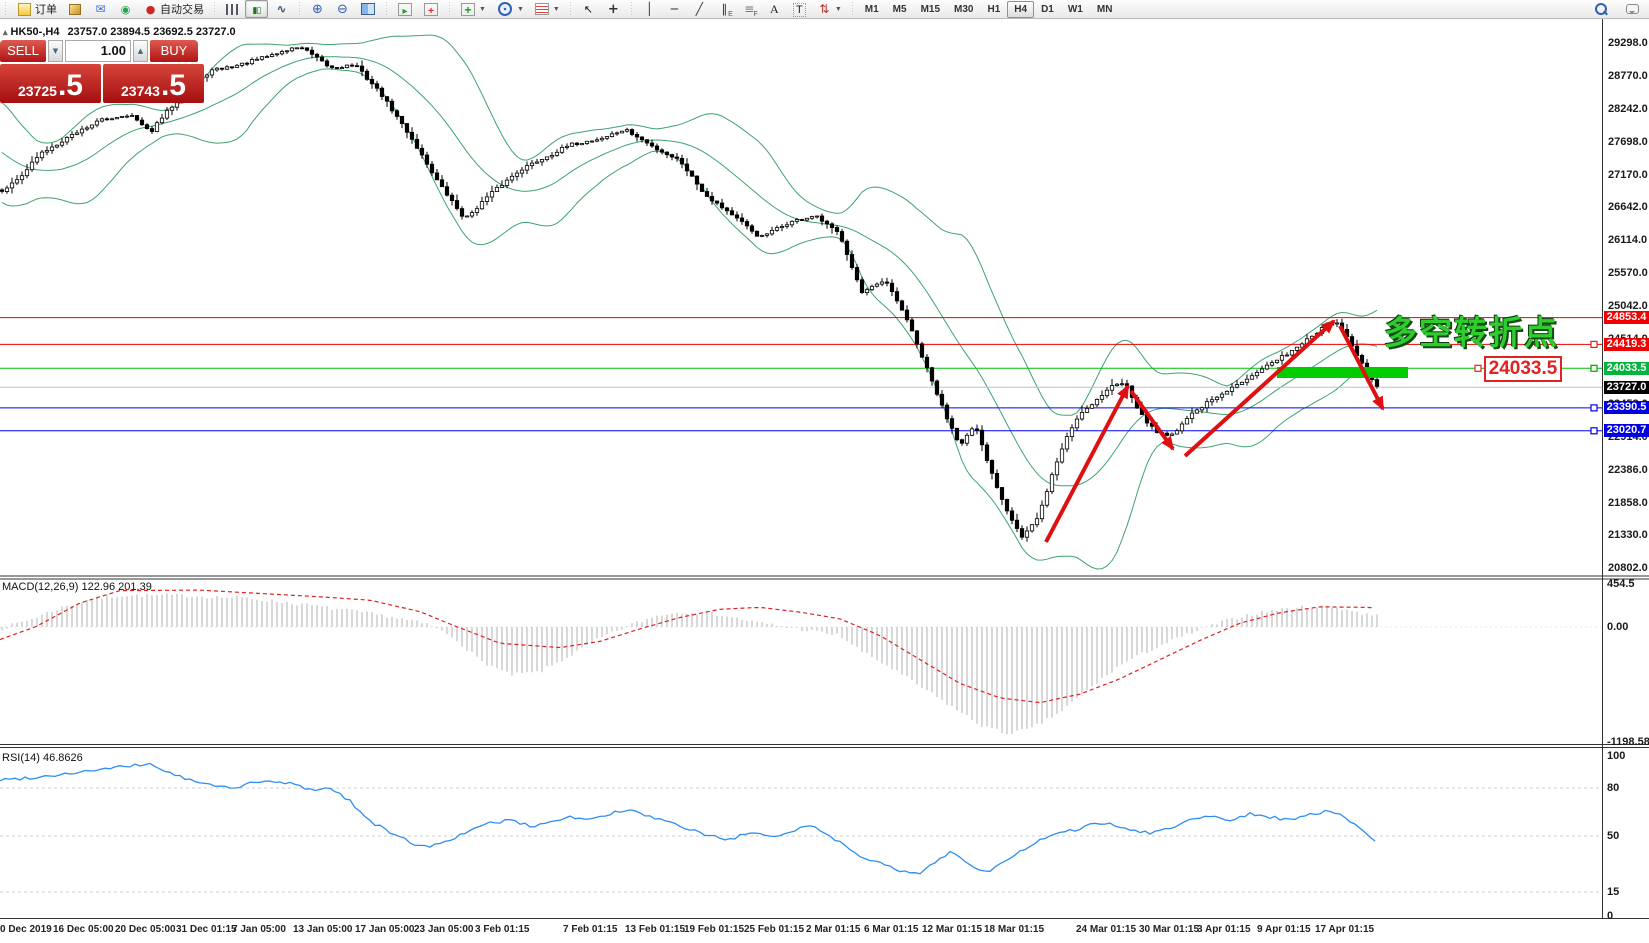  Describe the element at coordinates (952, 929) in the screenshot. I see `date-label: 12 Mar 01:15` at that location.